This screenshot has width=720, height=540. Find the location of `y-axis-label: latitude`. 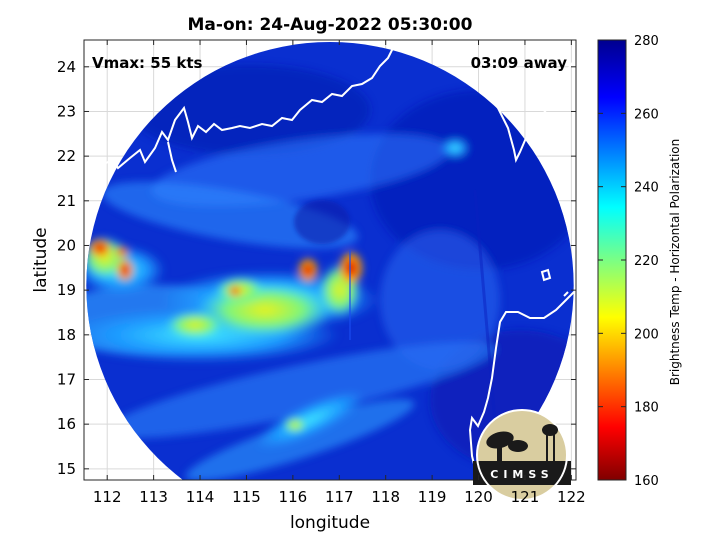

y-axis-label: latitude is located at coordinates (41, 259).